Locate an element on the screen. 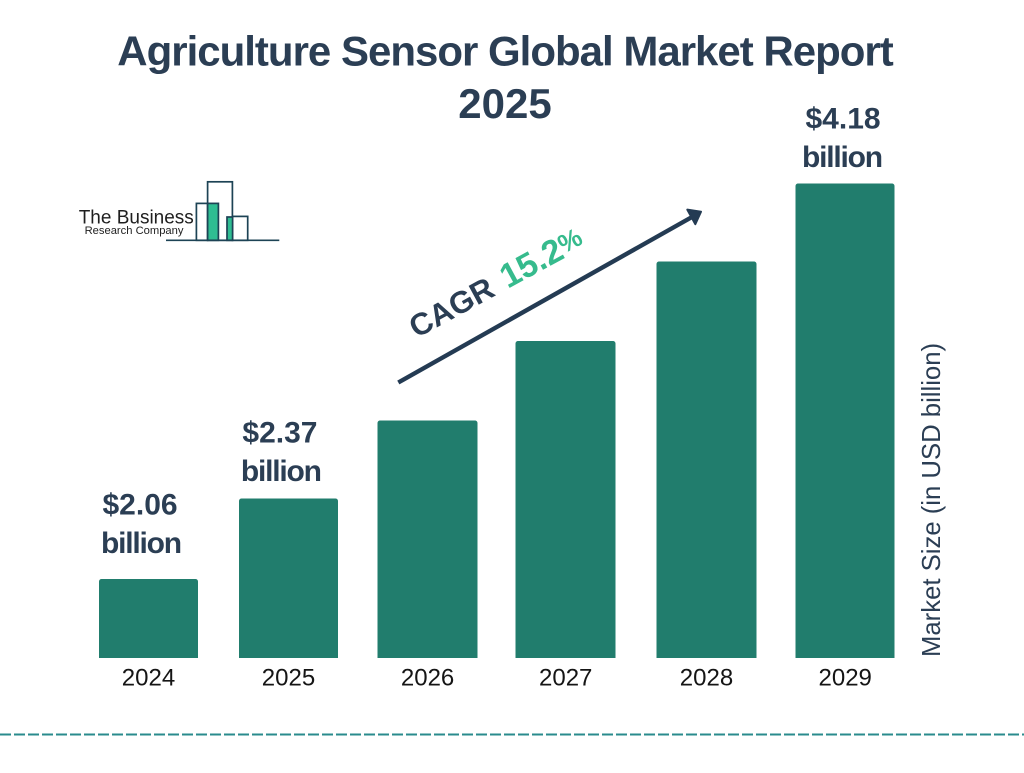 This screenshot has height=773, width=1024. svg-text: 2027 is located at coordinates (565, 678).